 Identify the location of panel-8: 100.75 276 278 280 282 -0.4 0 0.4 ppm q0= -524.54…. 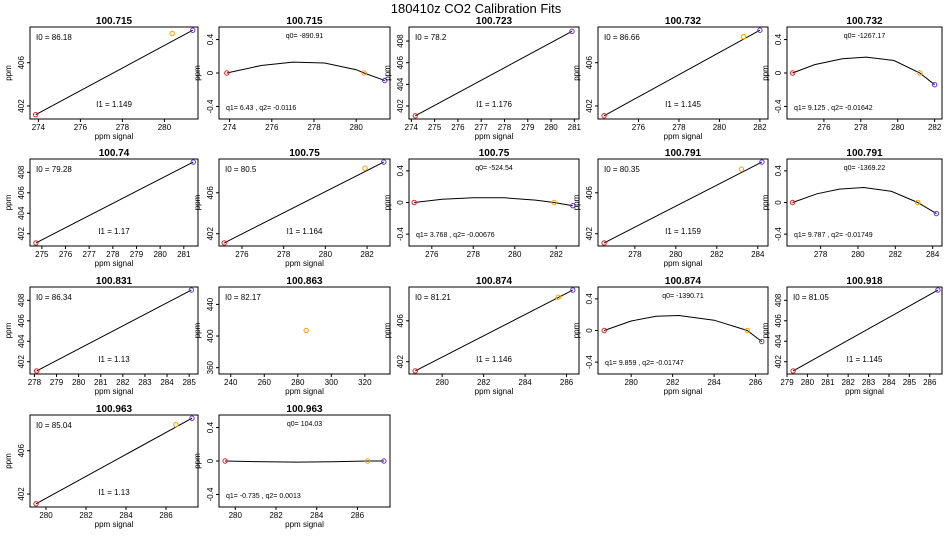
(481, 203).